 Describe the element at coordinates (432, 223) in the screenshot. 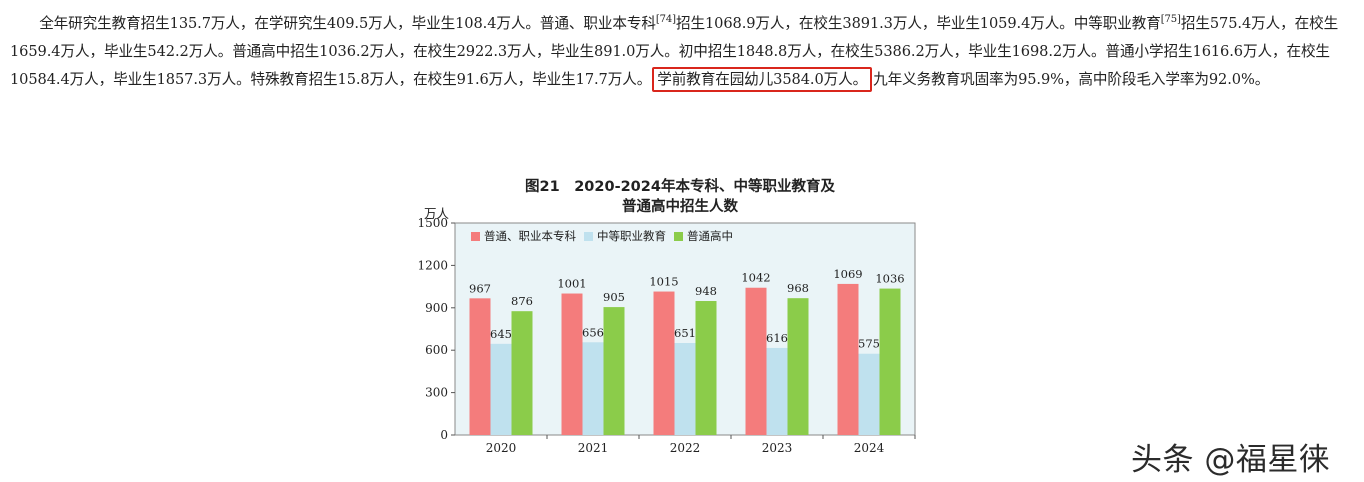

I see `y-tick-label: 1500` at that location.